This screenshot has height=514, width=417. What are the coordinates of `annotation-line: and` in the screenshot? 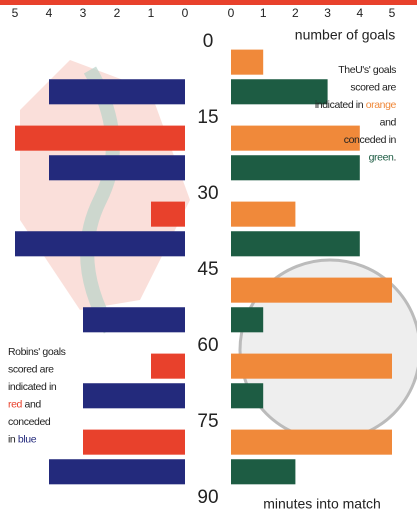 It's located at (388, 122).